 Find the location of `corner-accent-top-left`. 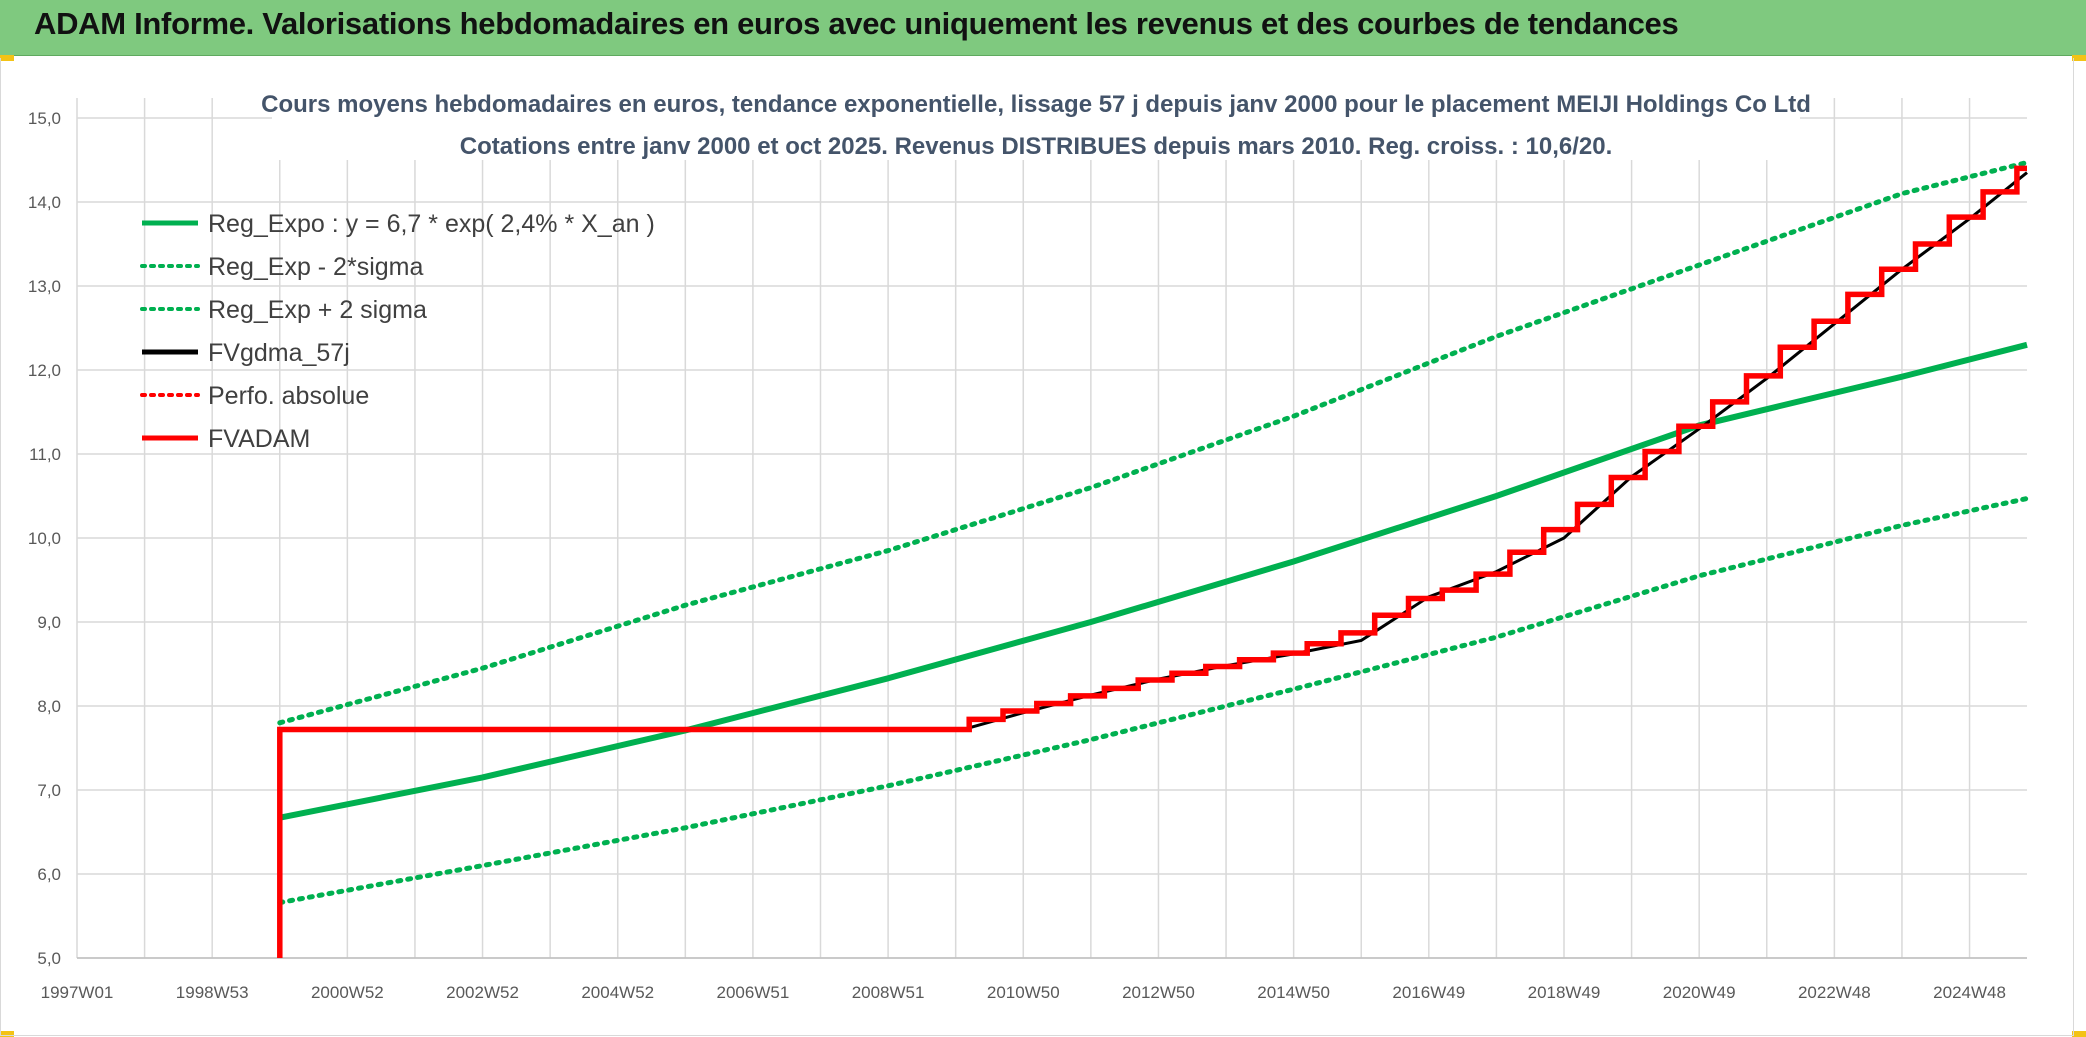

corner-accent-top-left is located at coordinates (7, 58).